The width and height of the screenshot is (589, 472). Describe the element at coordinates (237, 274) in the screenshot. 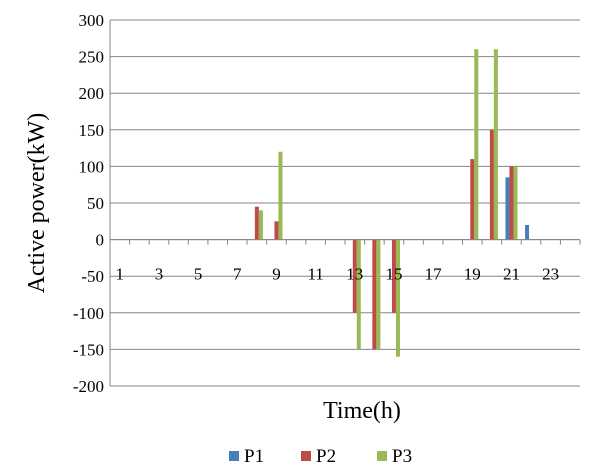

I see `x-tick-label: 7` at that location.